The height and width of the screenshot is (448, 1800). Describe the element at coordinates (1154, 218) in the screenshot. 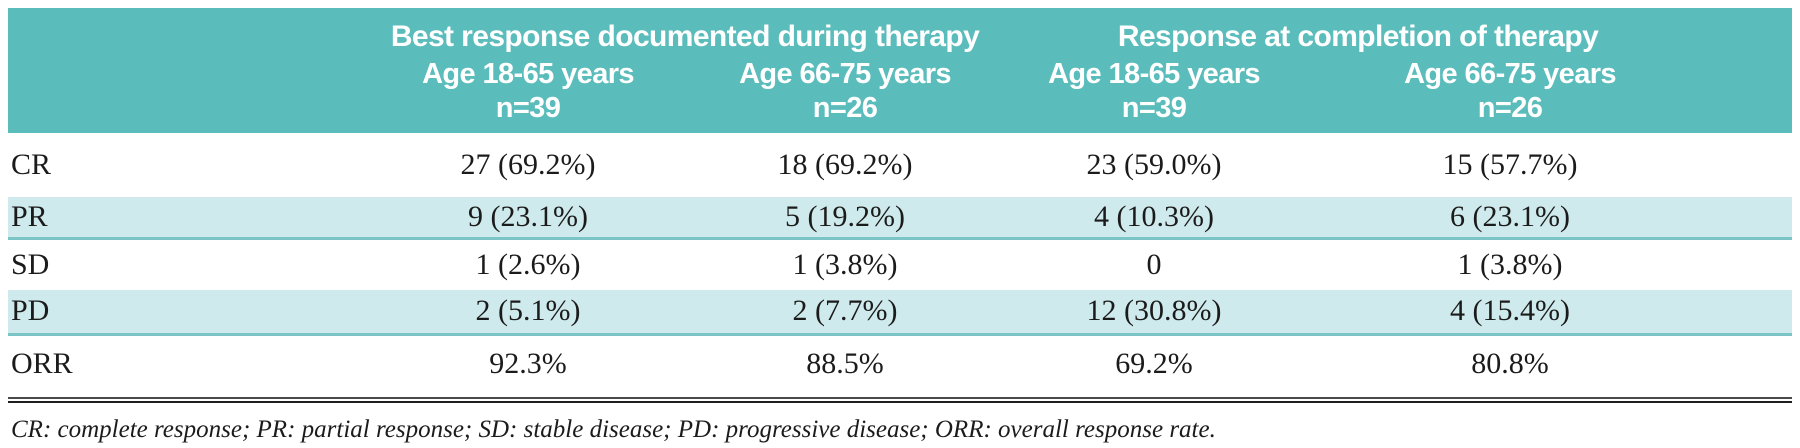

I see `data-cell: 4 (10.3%)` at that location.